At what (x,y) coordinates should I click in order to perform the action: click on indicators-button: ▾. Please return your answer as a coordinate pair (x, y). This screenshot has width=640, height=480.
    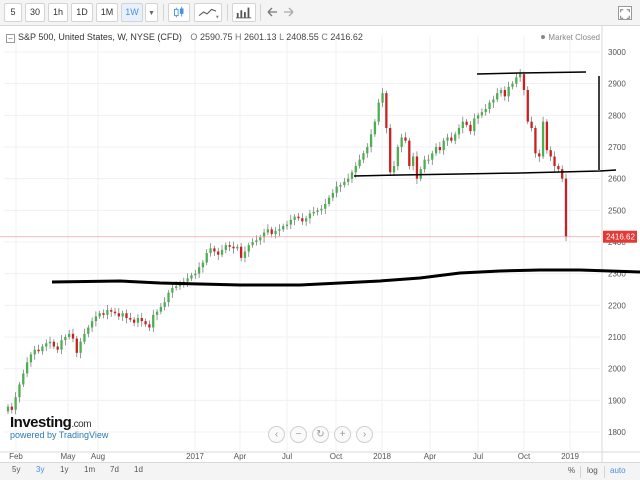
    Looking at the image, I should click on (208, 12).